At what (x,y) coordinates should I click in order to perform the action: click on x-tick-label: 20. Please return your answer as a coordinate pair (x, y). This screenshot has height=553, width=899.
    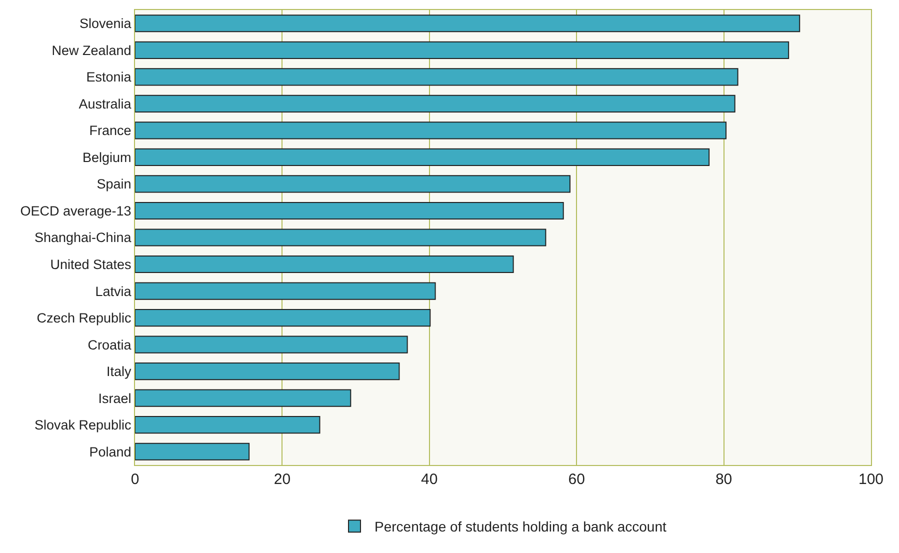
    Looking at the image, I should click on (282, 479).